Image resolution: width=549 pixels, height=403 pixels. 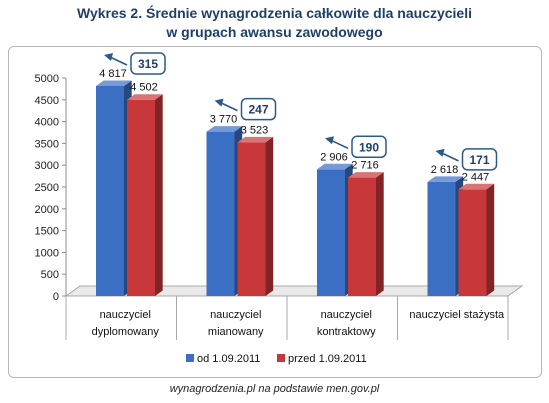 I want to click on y-tick-label: 3000, so click(x=47, y=166).